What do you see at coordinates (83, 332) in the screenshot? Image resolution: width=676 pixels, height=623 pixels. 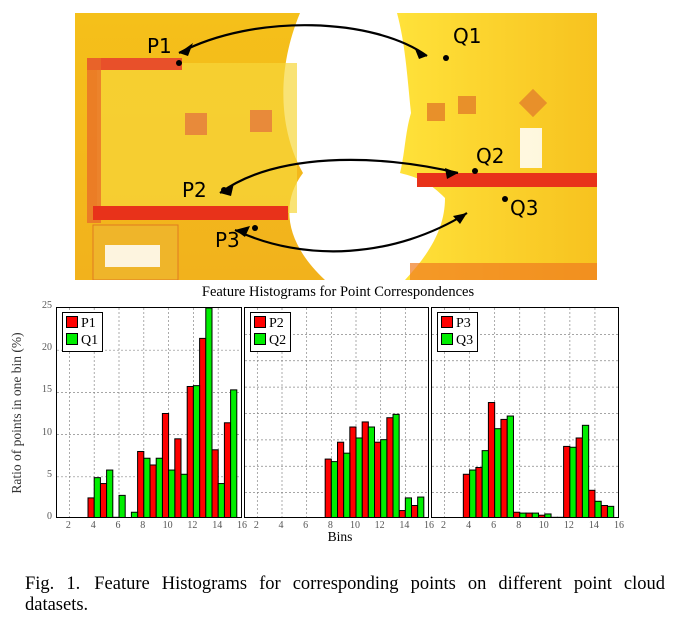 I see `legend: P1 Q1` at bounding box center [83, 332].